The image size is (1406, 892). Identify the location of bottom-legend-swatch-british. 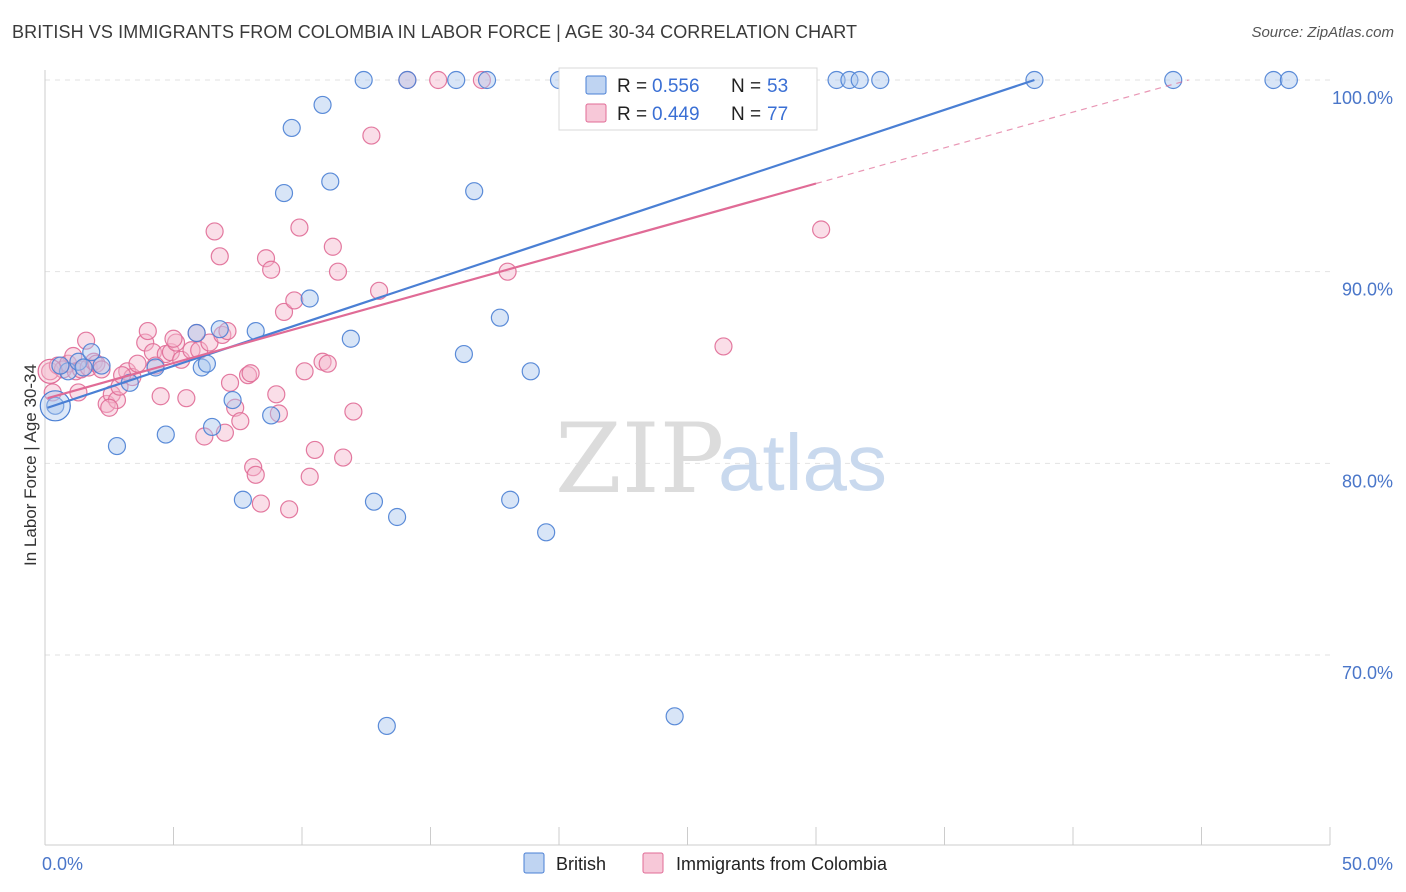
(534, 863).